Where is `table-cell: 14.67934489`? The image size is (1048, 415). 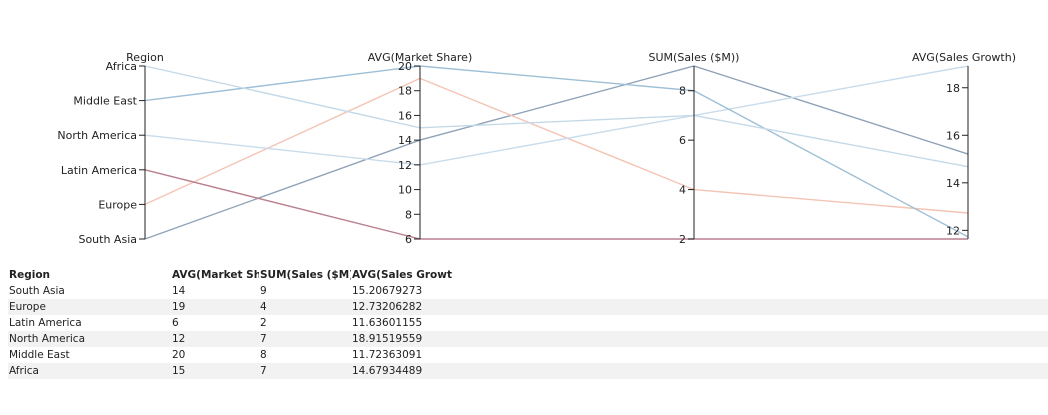 table-cell: 14.67934489 is located at coordinates (387, 371).